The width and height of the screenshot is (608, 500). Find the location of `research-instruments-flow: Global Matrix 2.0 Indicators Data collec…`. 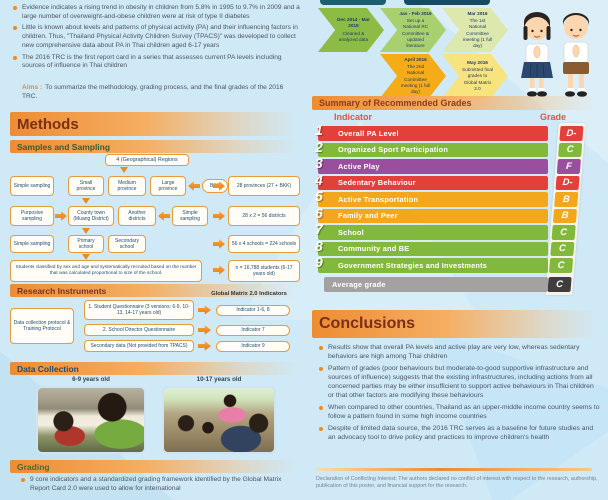

research-instruments-flow: Global Matrix 2.0 Indicators Data collec… is located at coordinates (156, 324).